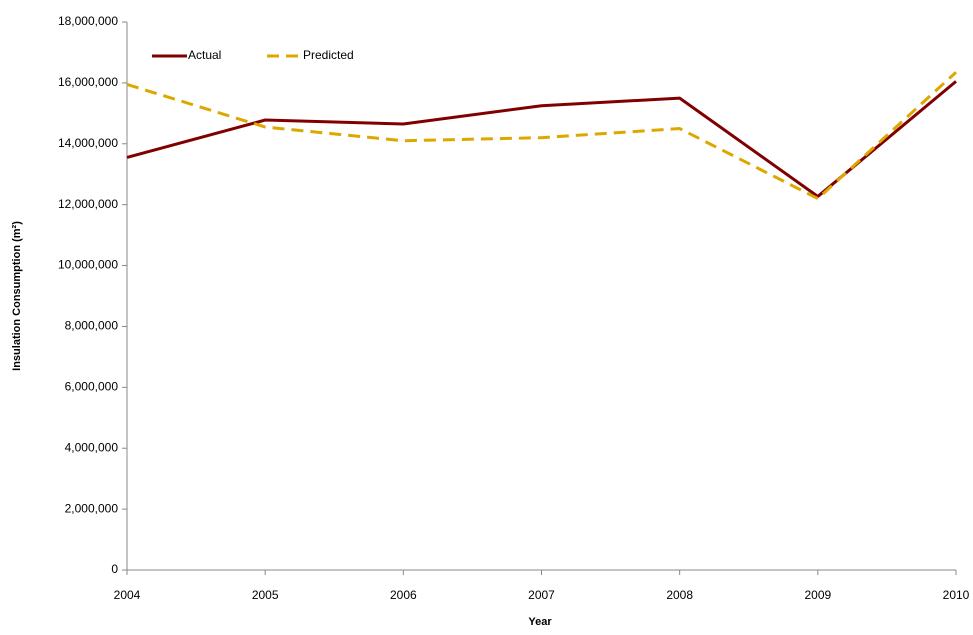 This screenshot has height=635, width=973. I want to click on x-tick-label: 2006, so click(403, 595).